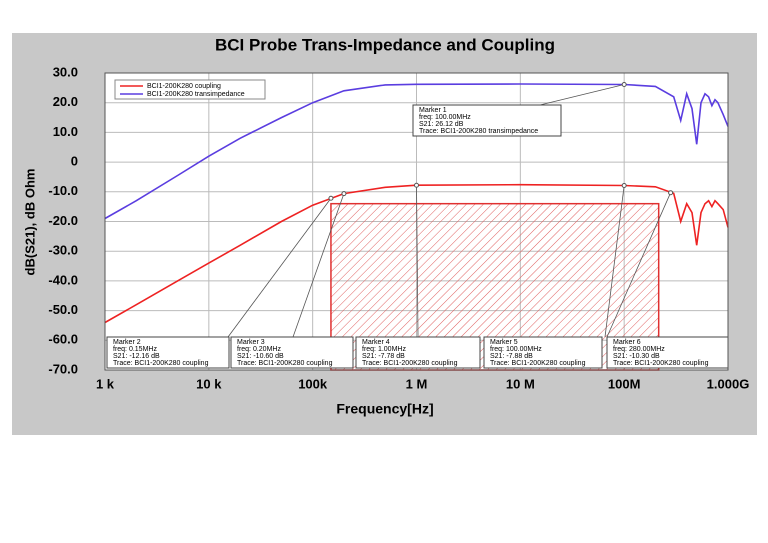 This screenshot has width=768, height=543. Describe the element at coordinates (251, 342) in the screenshot. I see `marker-label: Marker 3` at that location.